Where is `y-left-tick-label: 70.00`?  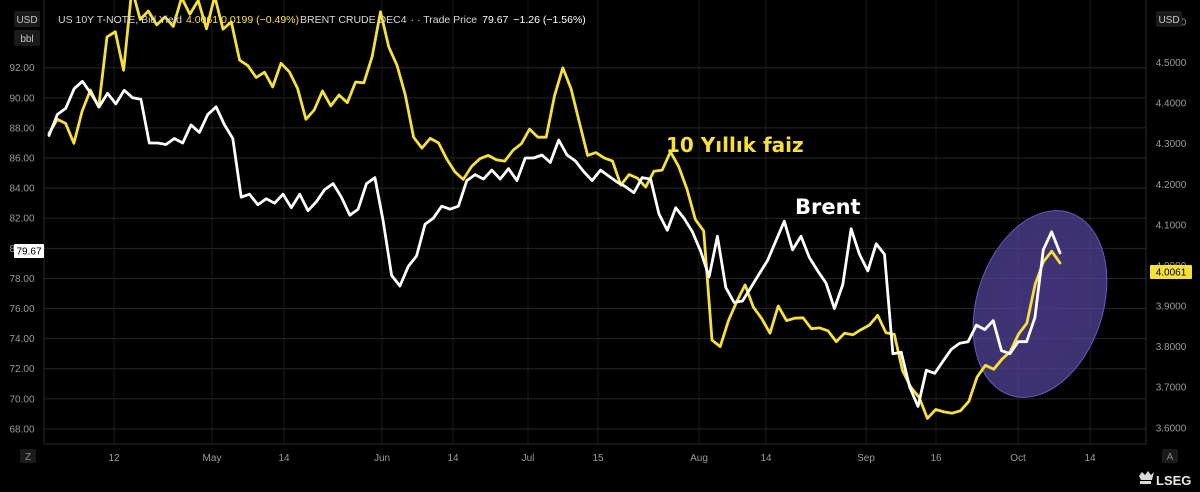 y-left-tick-label: 70.00 is located at coordinates (21, 399).